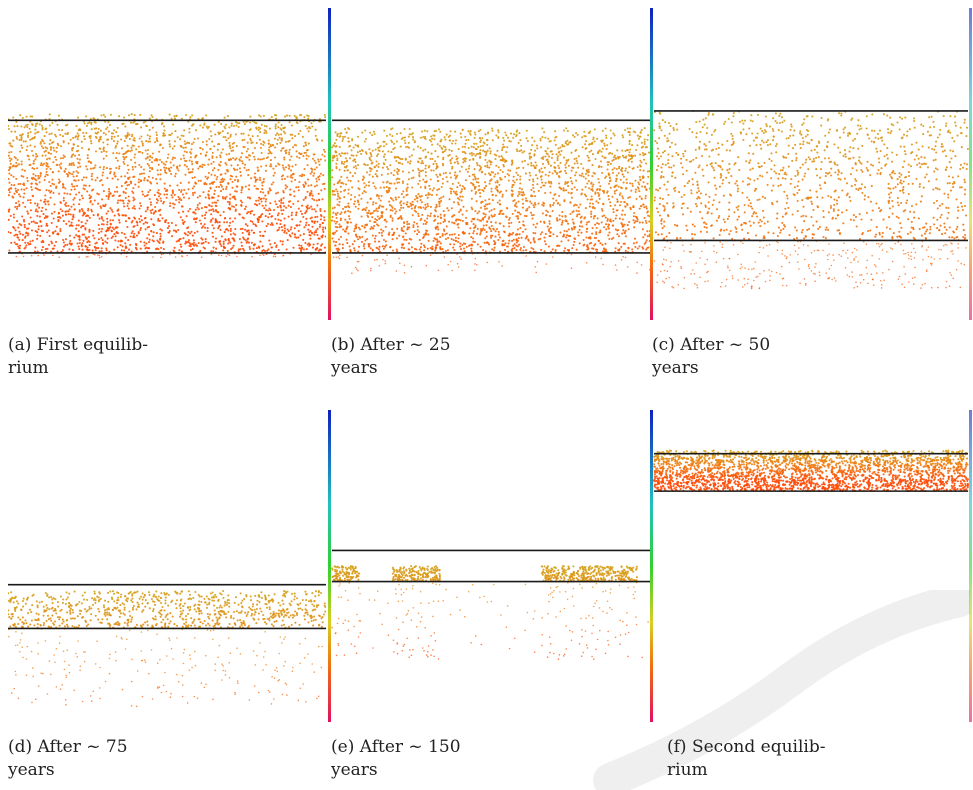  What do you see at coordinates (354, 770) in the screenshot?
I see `caption-e-line2: years` at bounding box center [354, 770].